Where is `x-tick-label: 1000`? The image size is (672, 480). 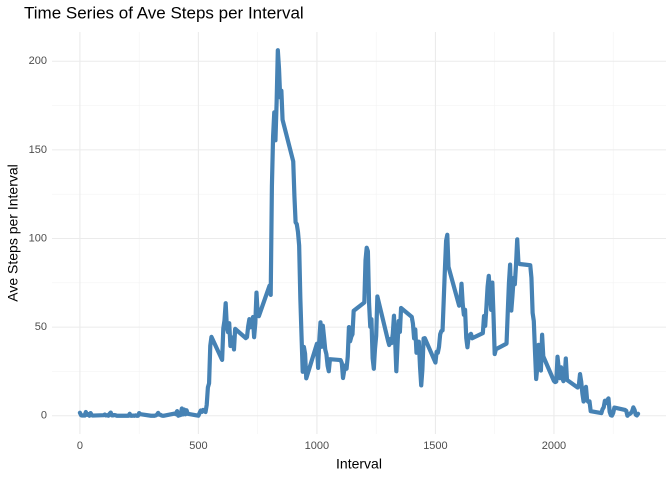
x-tick-label: 1000 is located at coordinates (317, 446).